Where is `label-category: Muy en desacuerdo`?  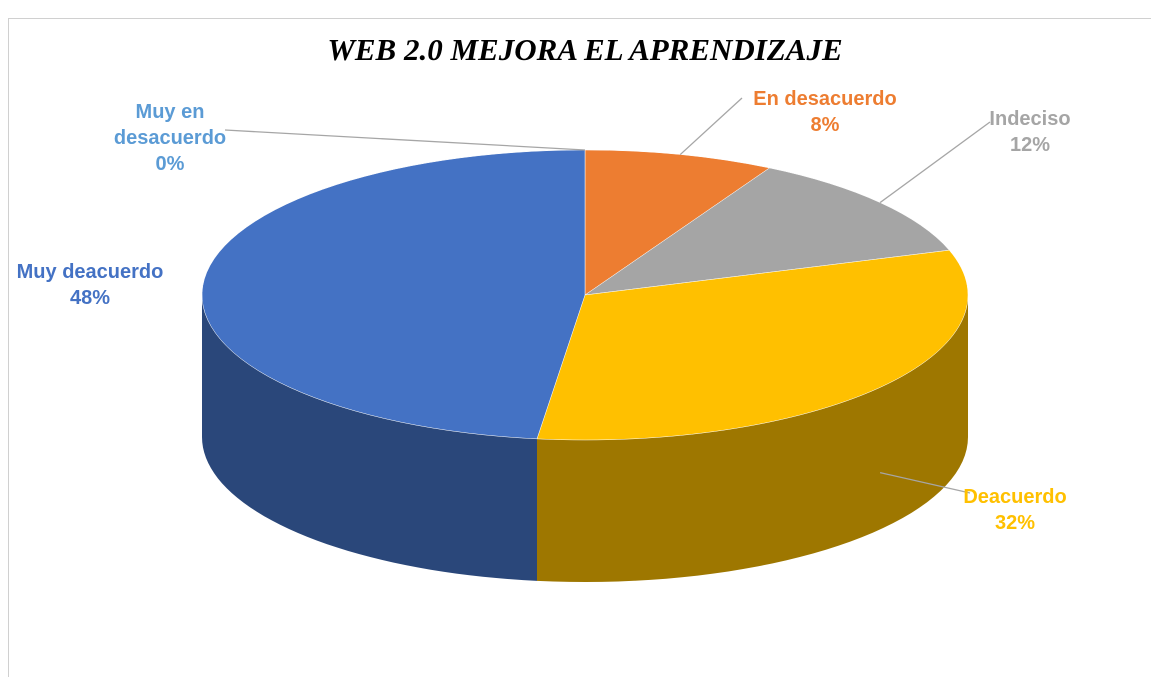
label-category: Muy en desacuerdo is located at coordinates (170, 125).